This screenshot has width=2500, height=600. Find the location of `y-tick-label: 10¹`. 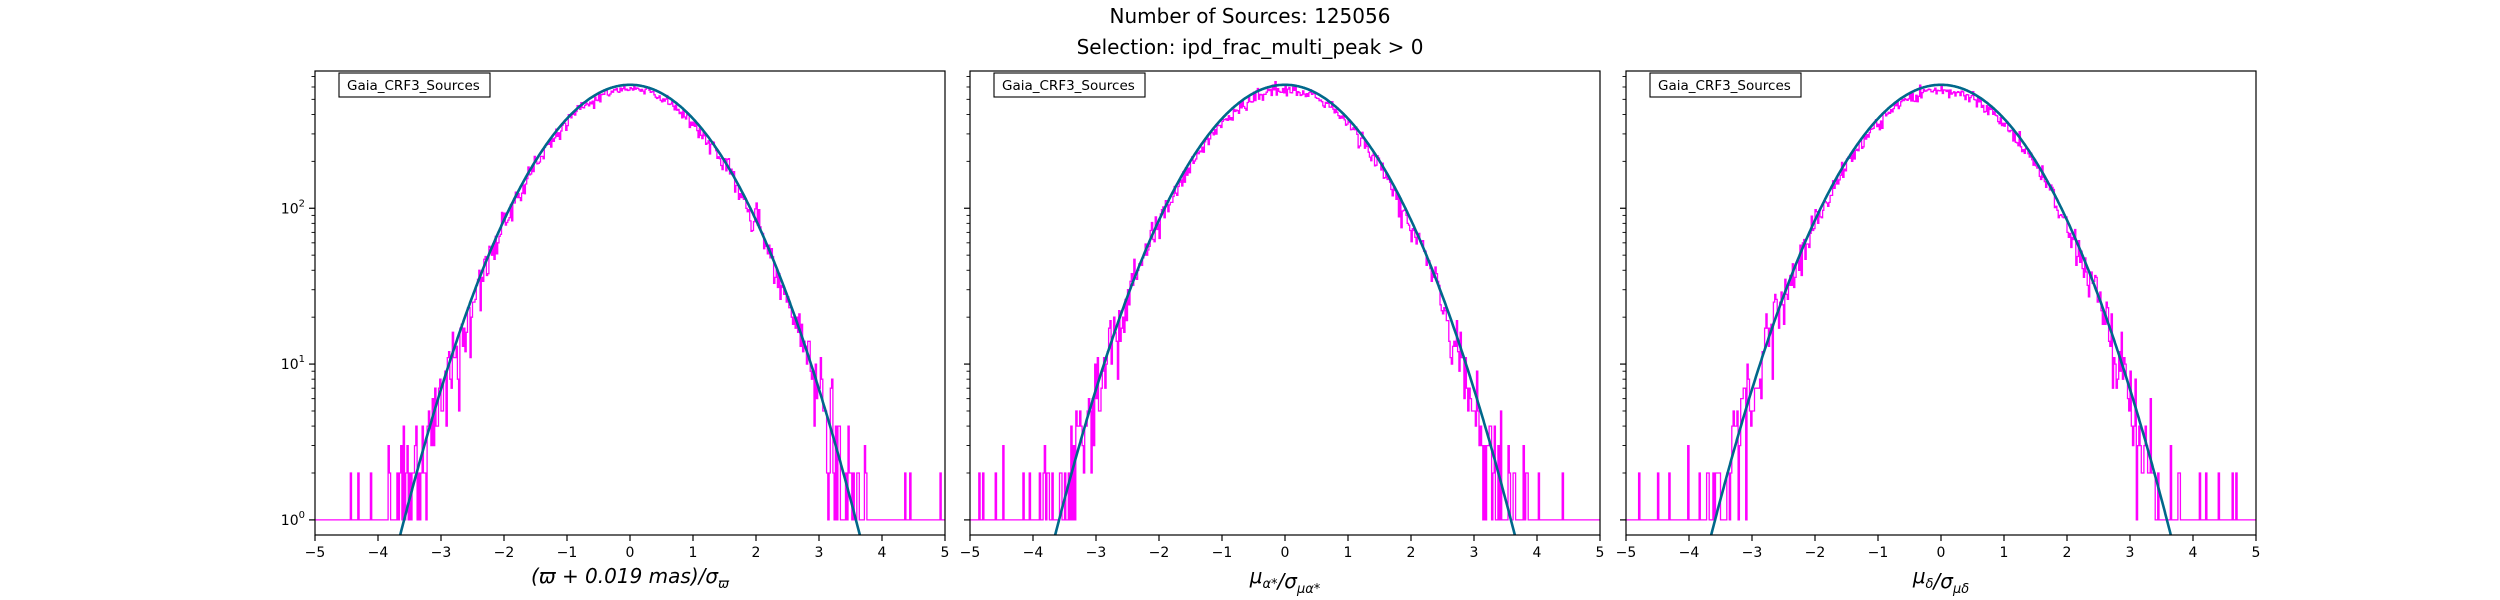

y-tick-label: 10¹ is located at coordinates (293, 363).